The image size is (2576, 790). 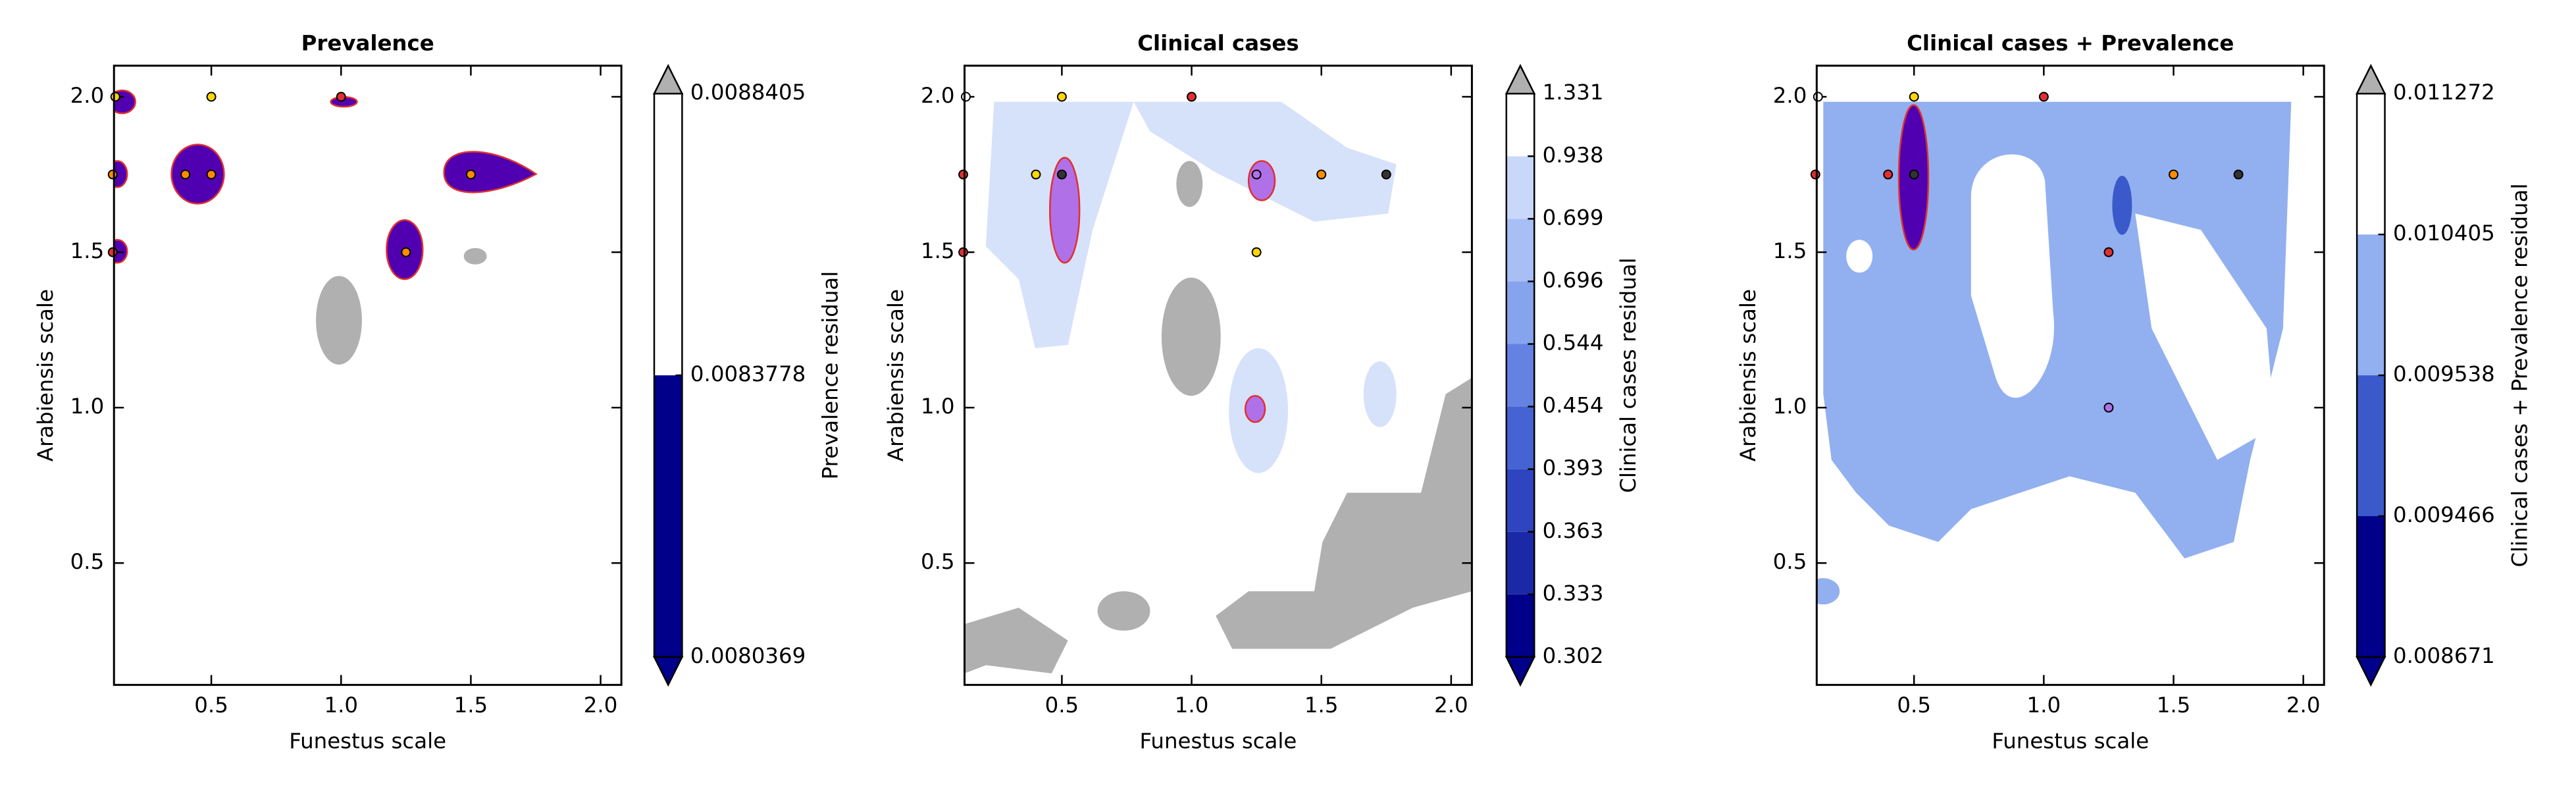 I want to click on colorbar-tick-label: 0.009538, so click(x=2444, y=374).